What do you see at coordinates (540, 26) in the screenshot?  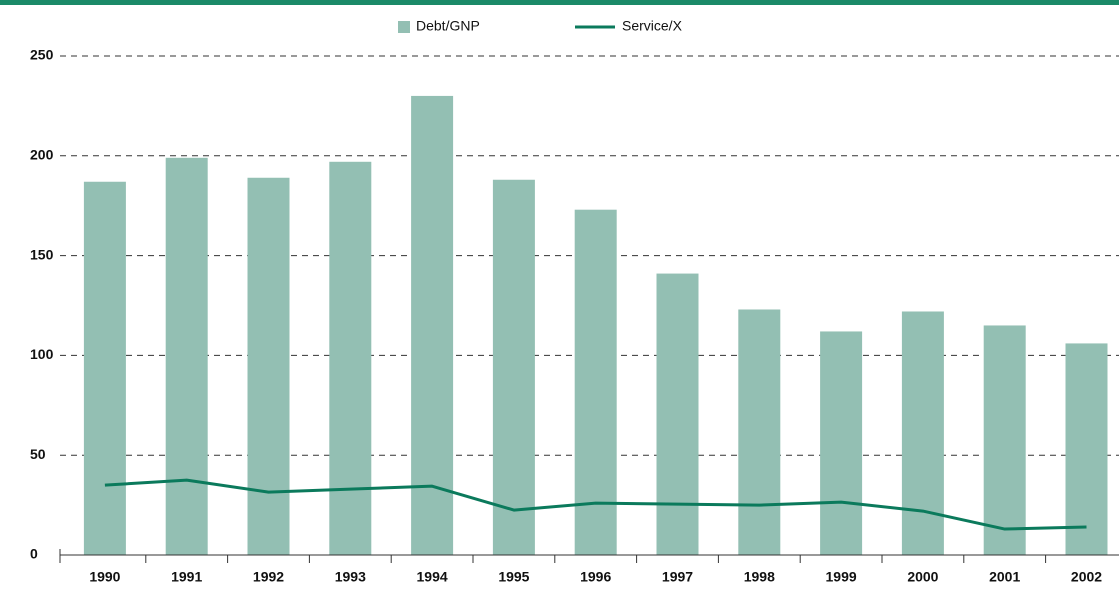 I see `legend: Debt/GNP Service/X` at bounding box center [540, 26].